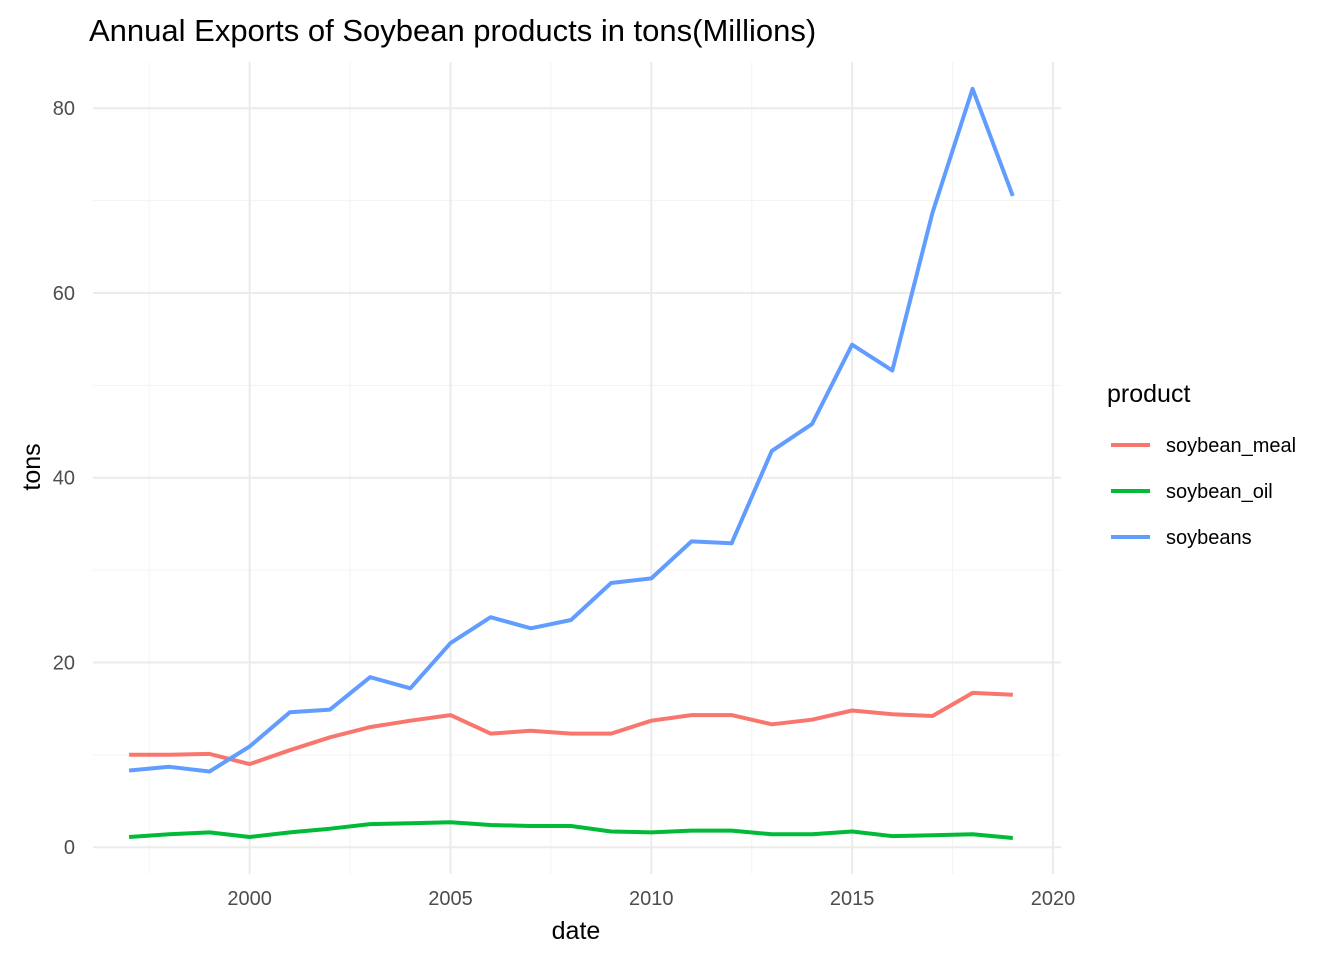 The image size is (1344, 960). Describe the element at coordinates (64, 294) in the screenshot. I see `y-tick-label: 60` at that location.